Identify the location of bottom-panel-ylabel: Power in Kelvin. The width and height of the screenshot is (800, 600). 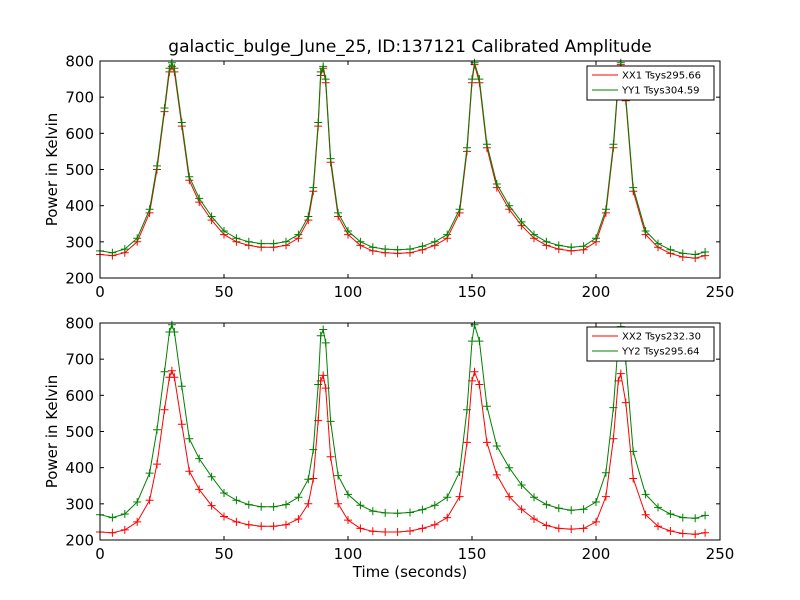
(52, 432).